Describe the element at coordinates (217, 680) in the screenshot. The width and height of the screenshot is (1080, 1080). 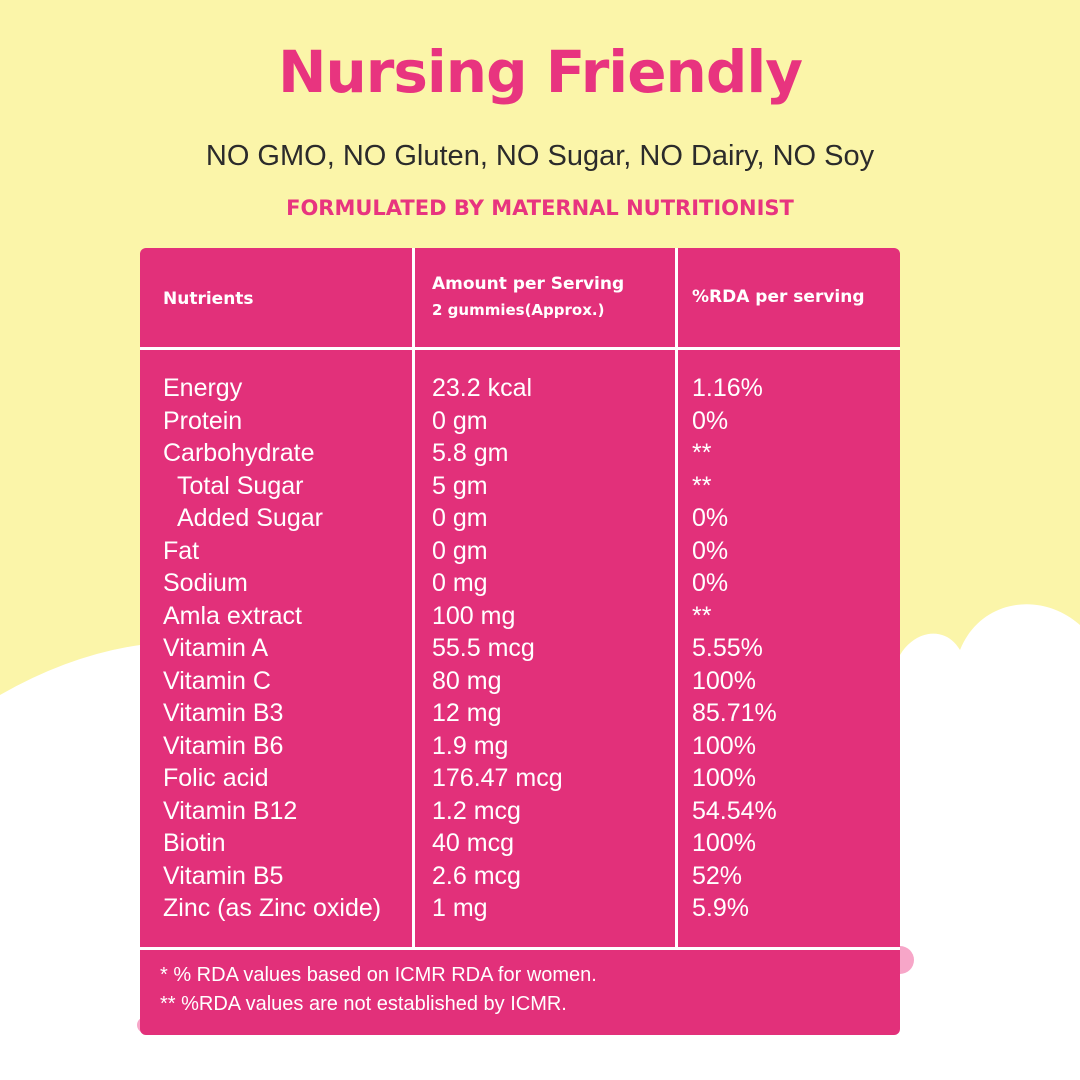
I see `nutrient-name: Vitamin C` at that location.